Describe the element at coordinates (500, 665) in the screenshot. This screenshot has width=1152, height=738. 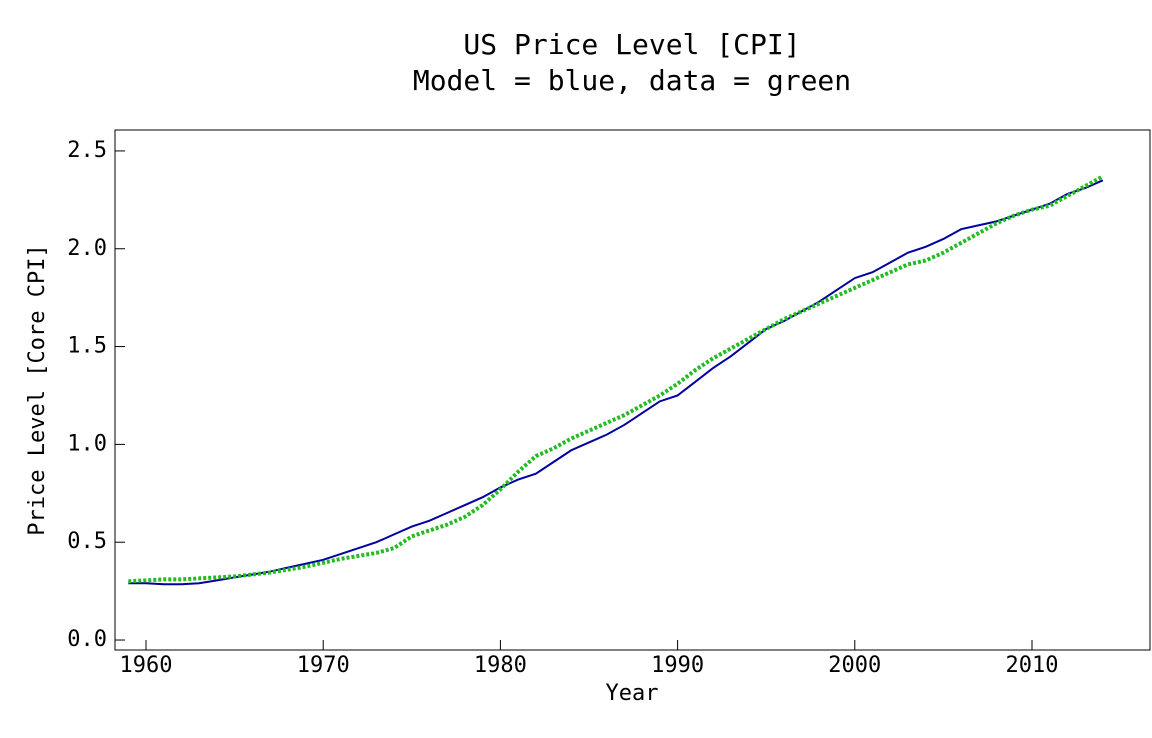
I see `x-tick-label: 1980` at that location.